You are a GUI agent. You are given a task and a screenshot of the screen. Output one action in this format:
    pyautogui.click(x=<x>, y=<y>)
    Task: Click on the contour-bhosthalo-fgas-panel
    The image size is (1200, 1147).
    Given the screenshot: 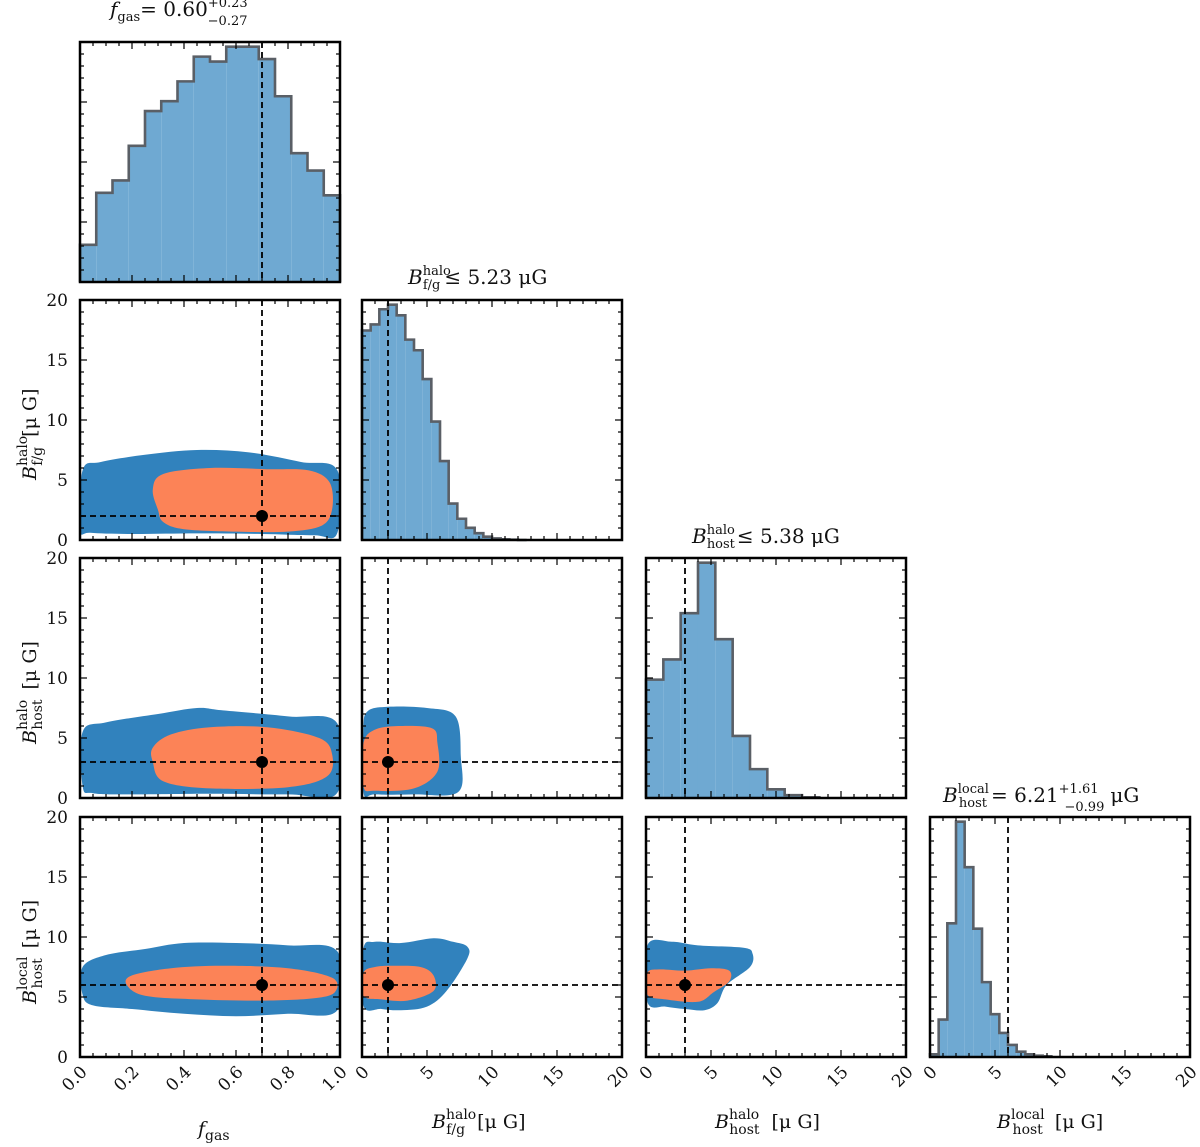 What is the action you would take?
    pyautogui.click(x=210, y=678)
    